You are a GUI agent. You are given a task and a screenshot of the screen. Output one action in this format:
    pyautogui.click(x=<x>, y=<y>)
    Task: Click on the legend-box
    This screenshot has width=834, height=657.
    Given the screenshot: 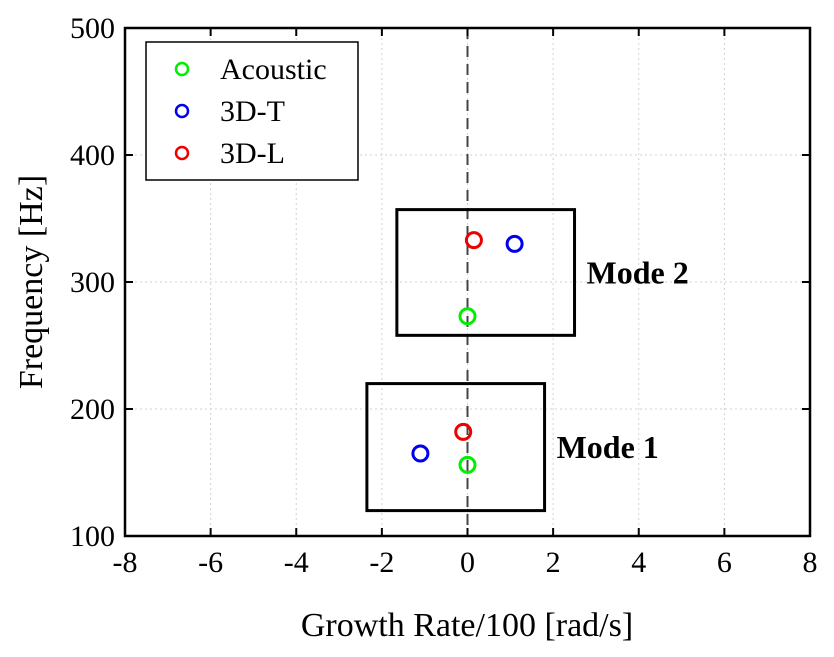 What is the action you would take?
    pyautogui.click(x=252, y=111)
    